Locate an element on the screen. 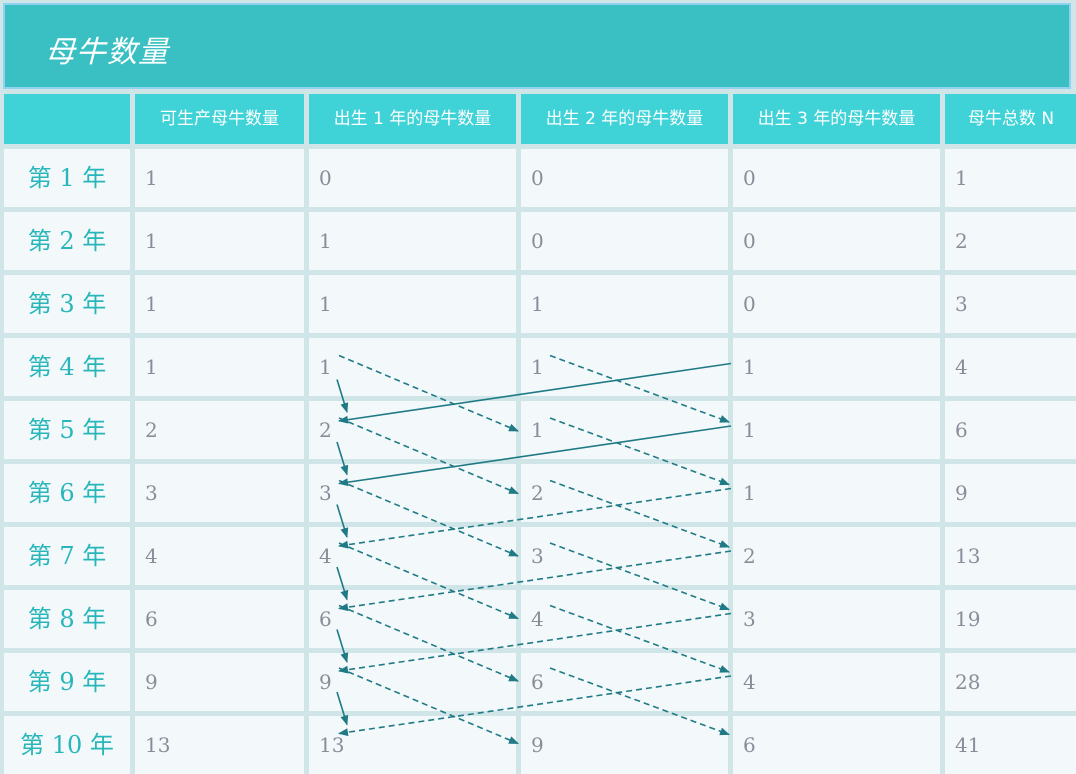 The image size is (1076, 774). cell-total-year-7: 13 is located at coordinates (1010, 556).